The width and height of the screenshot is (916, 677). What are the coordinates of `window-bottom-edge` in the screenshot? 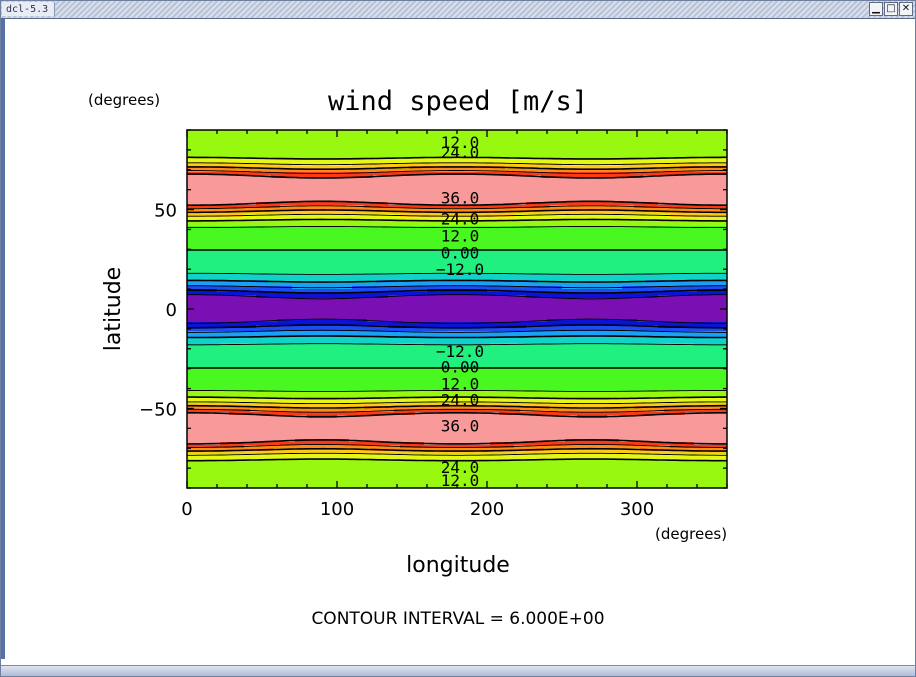 It's located at (458, 670).